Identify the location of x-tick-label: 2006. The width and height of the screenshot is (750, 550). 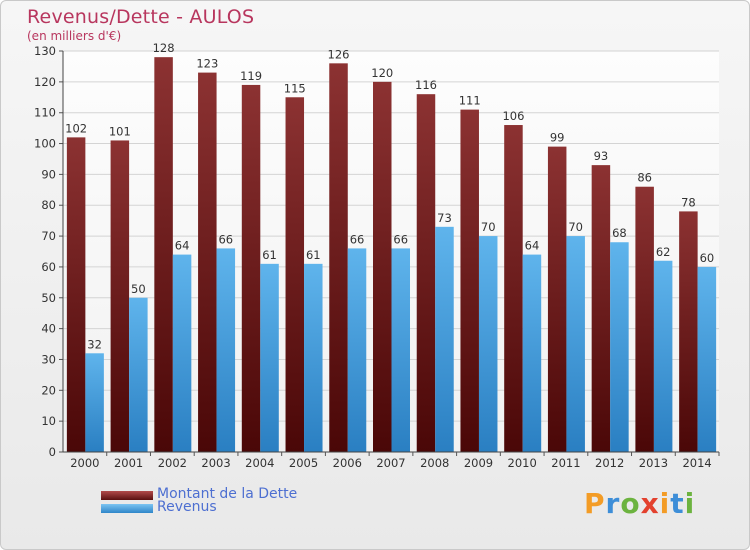
(347, 463).